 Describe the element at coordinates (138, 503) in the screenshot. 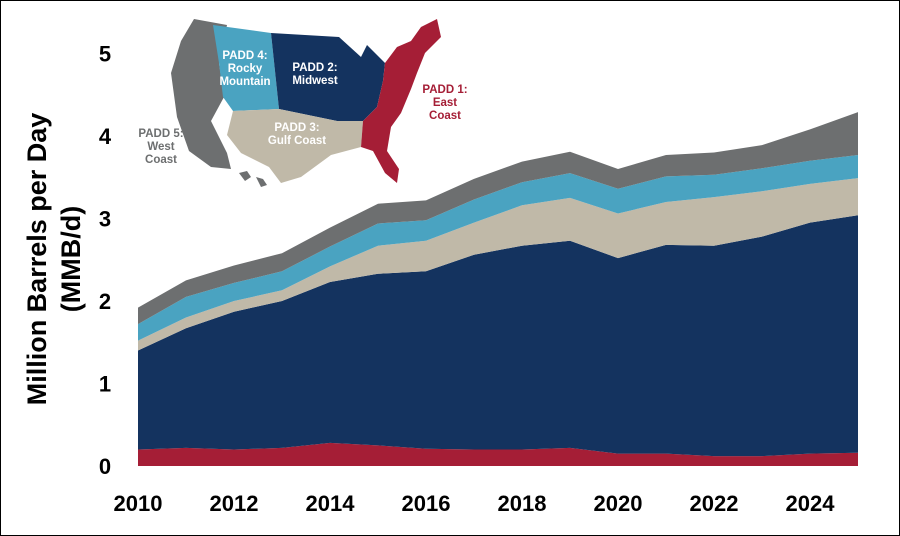

I see `x-tick-label: 2010` at that location.